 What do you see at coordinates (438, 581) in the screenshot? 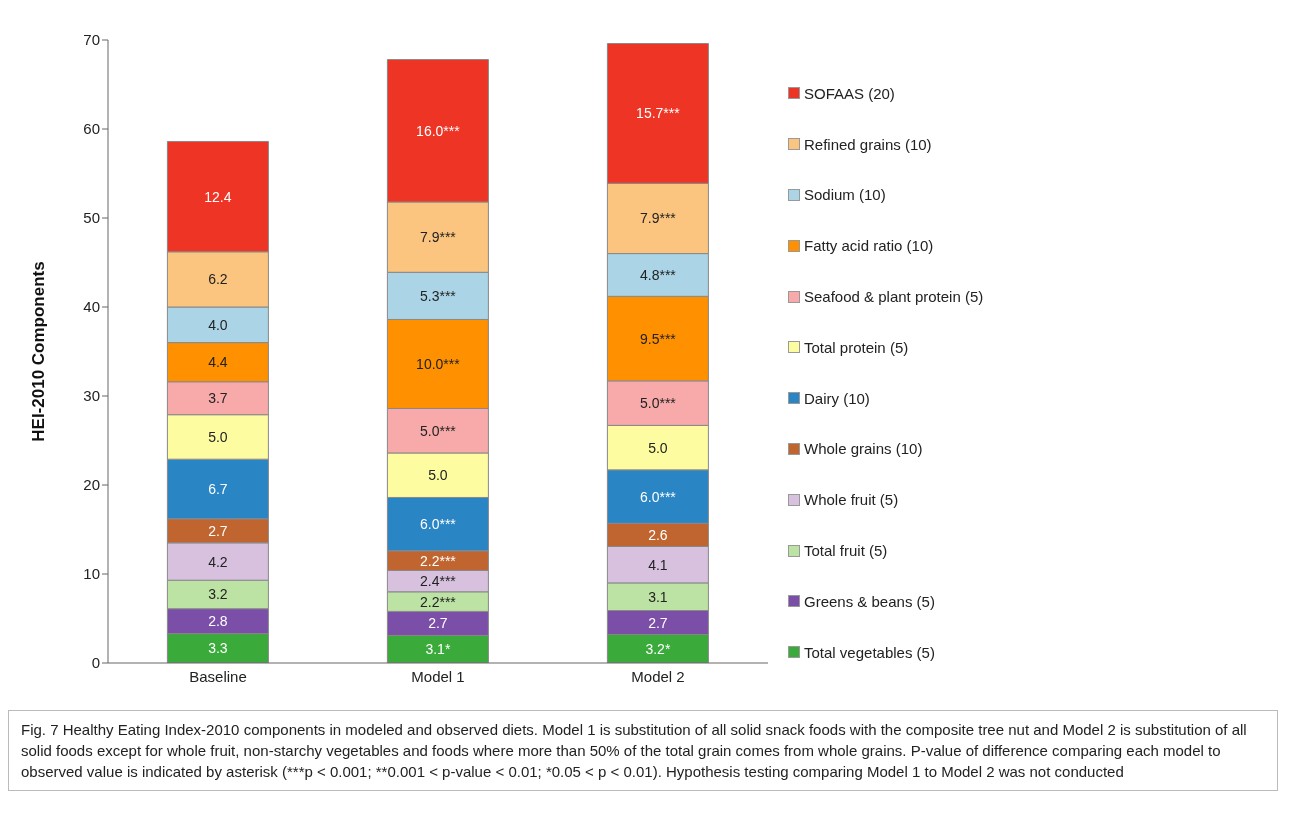
I see `data-label: 2.4***` at bounding box center [438, 581].